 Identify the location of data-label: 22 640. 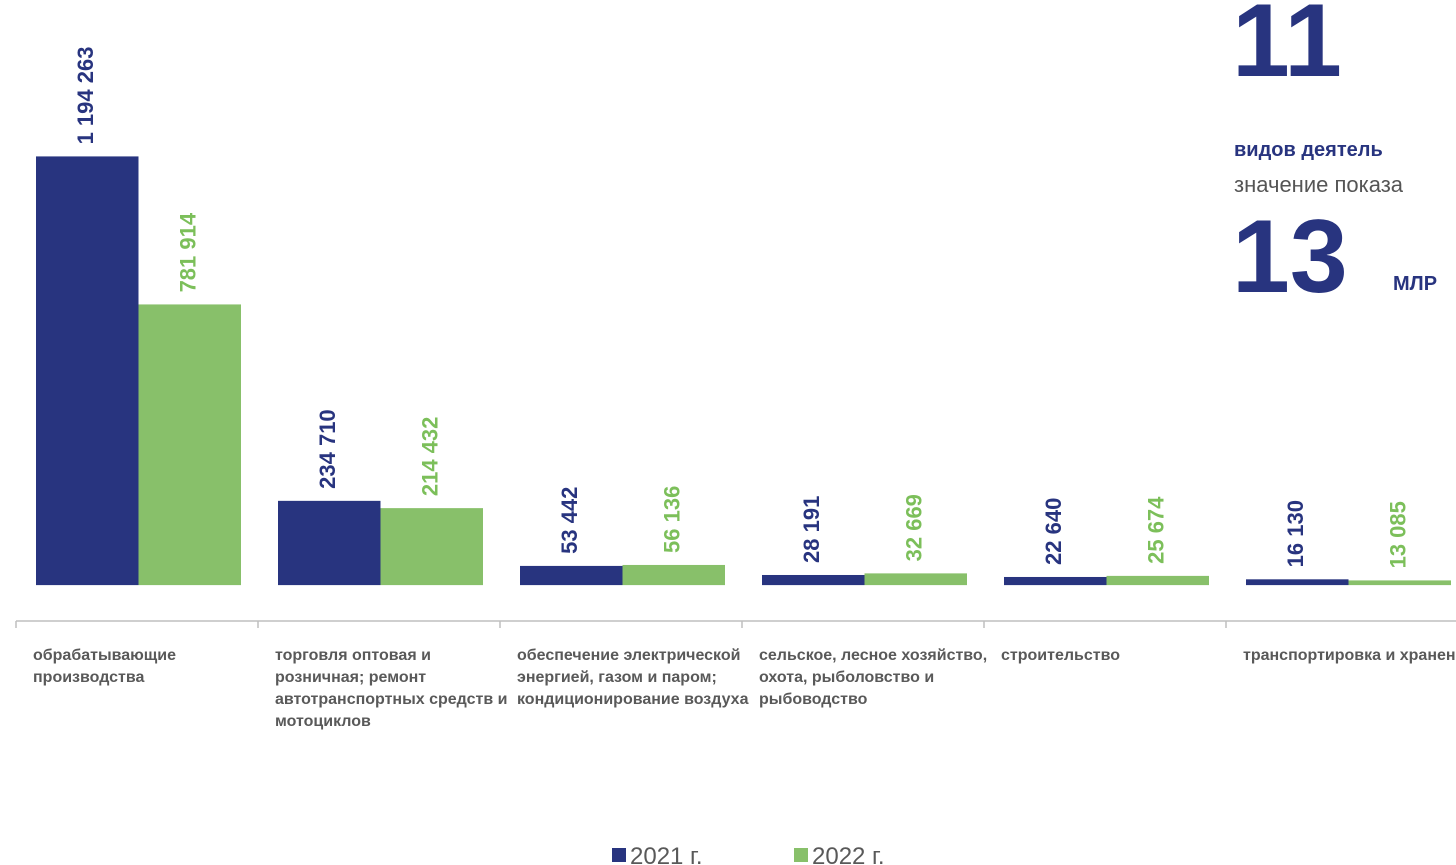
(1053, 531).